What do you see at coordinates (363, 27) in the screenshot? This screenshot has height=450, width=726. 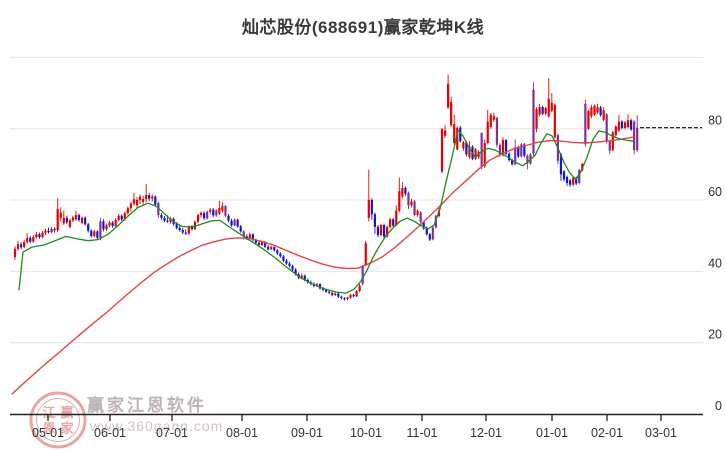 I see `chart-title: 灿芯股份(688691)赢家乾坤K线` at bounding box center [363, 27].